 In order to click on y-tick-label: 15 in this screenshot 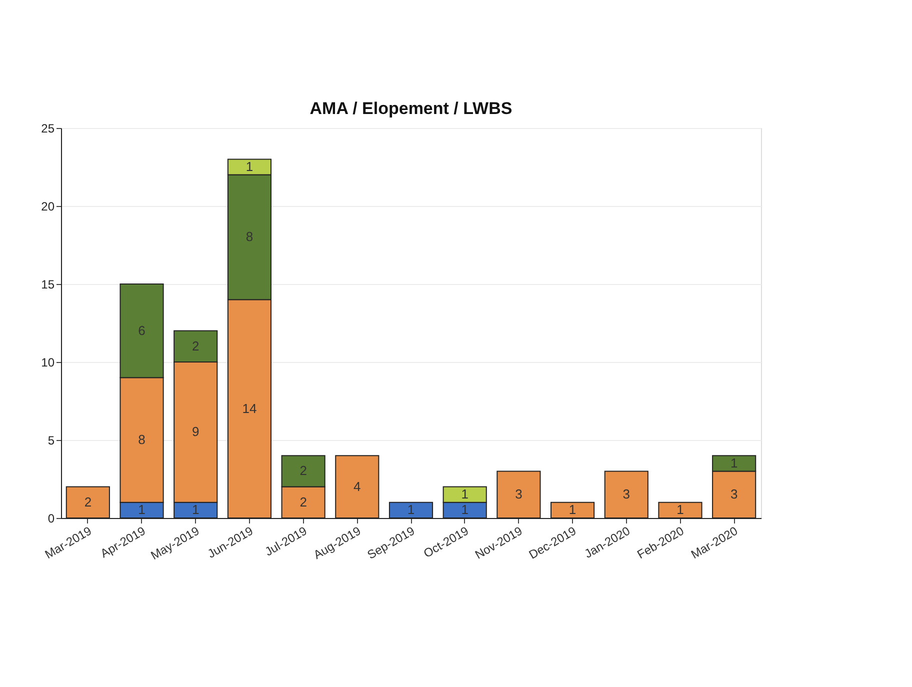, I will do `click(48, 285)`.